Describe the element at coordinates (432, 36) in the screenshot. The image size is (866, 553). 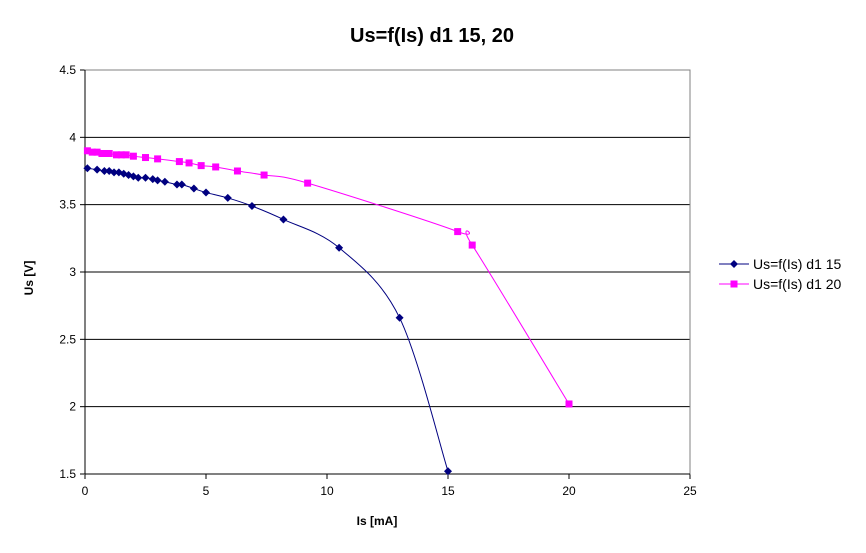
I see `chart-title: Us=f(Is) d1 15, 20` at that location.